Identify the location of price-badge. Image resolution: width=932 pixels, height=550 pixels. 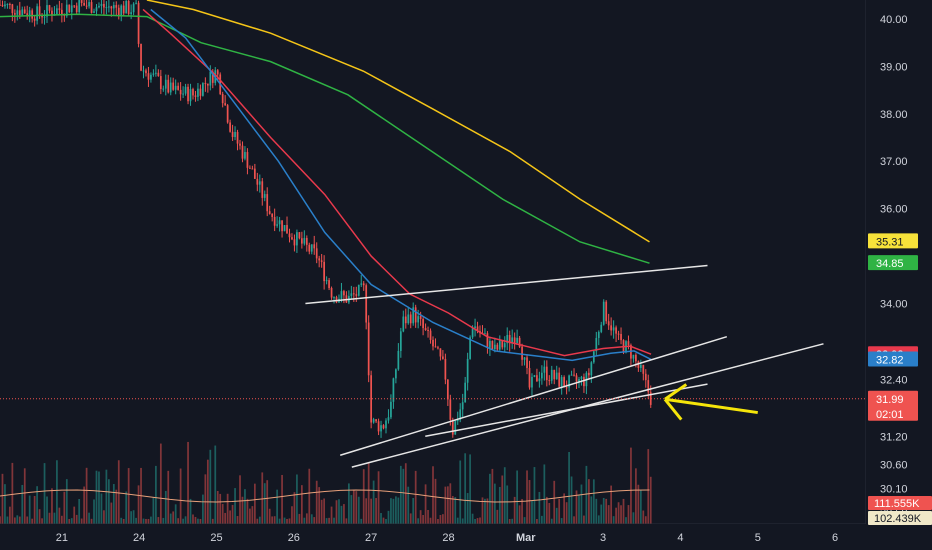
(893, 263).